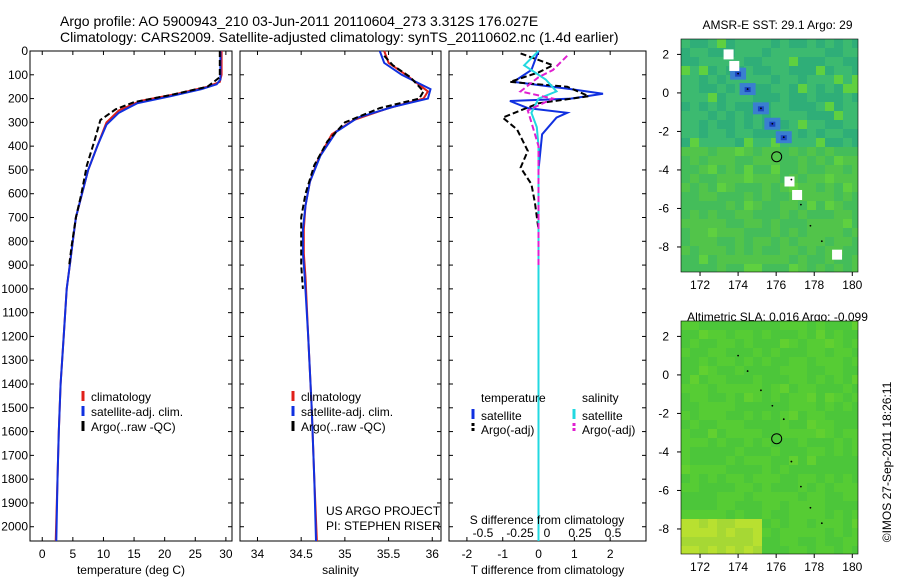  Describe the element at coordinates (18, 99) in the screenshot. I see `y-tick-label: 200` at that location.